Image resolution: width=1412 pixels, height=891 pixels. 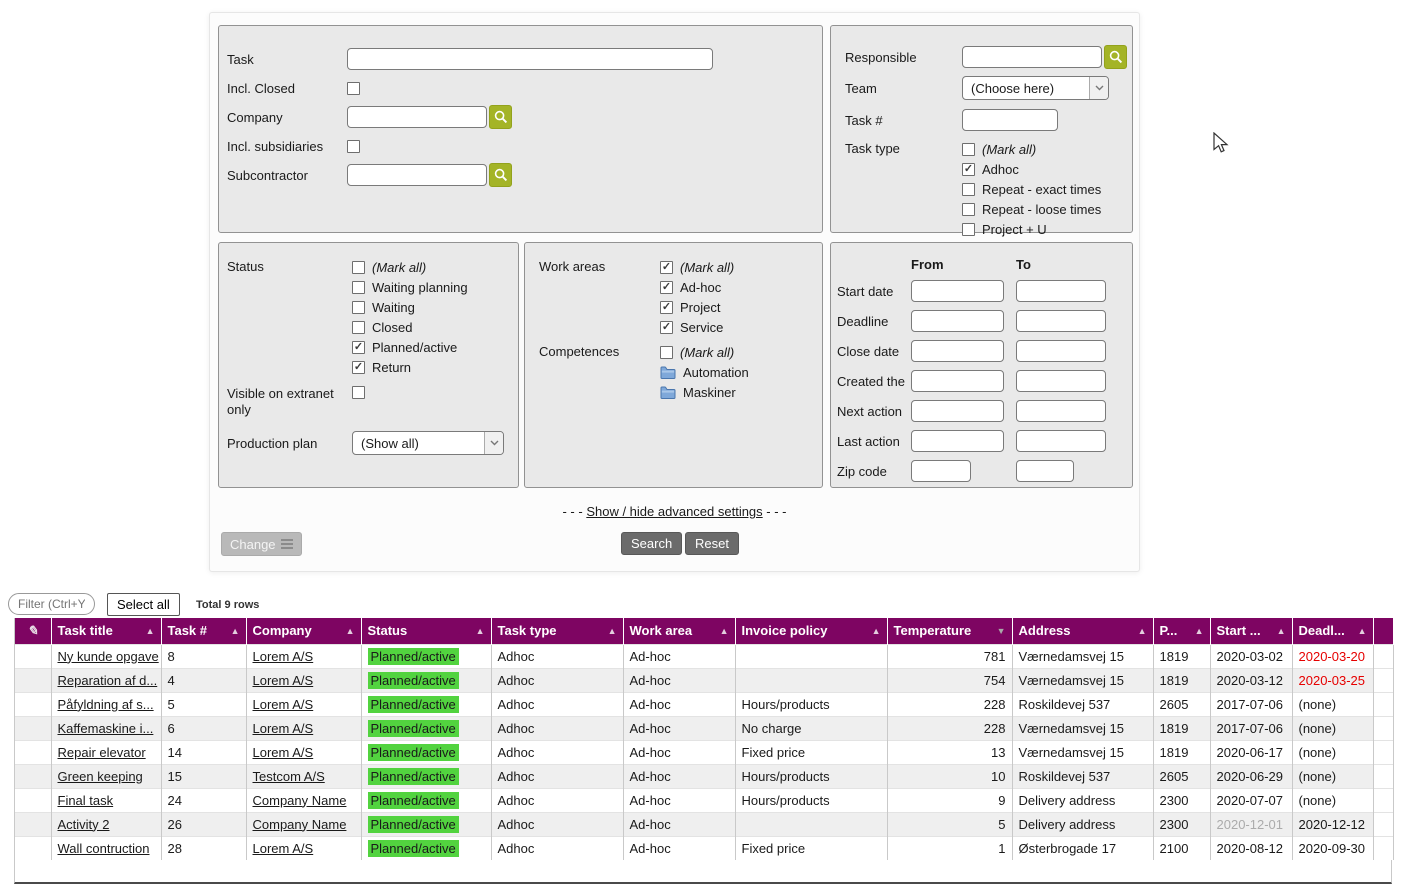 What do you see at coordinates (393, 307) in the screenshot?
I see `status-option-label: Waiting` at bounding box center [393, 307].